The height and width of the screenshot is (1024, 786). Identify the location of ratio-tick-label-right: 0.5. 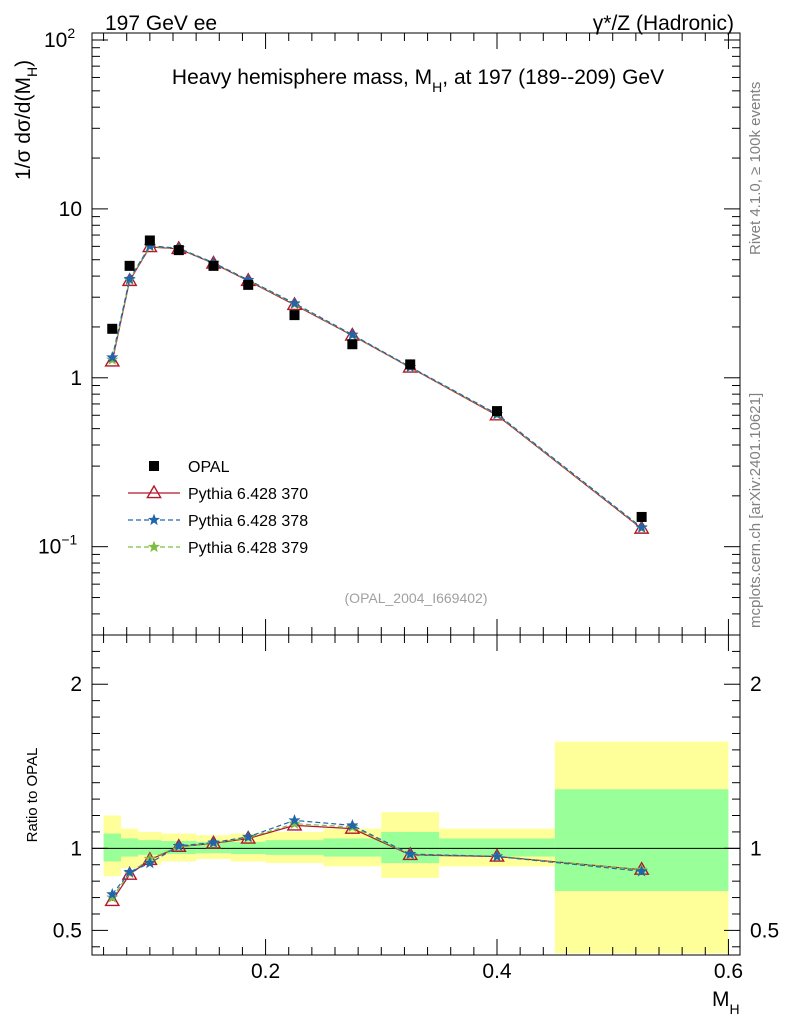
(764, 930).